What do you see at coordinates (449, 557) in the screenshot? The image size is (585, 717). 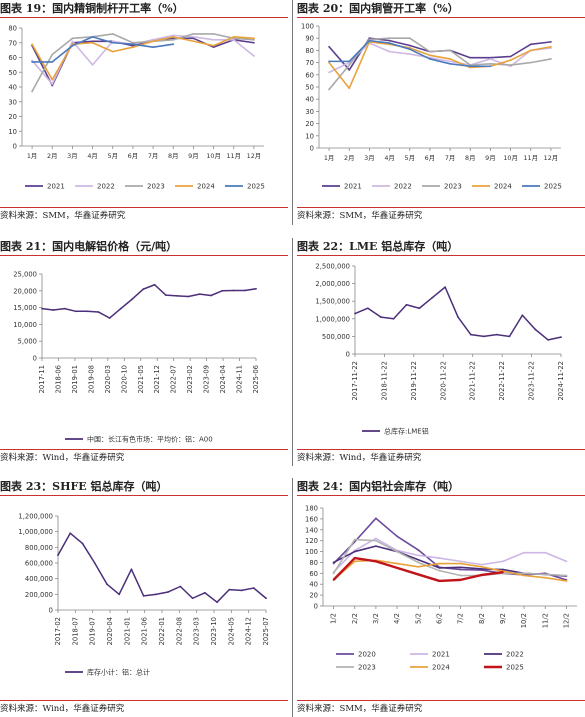 I see `series-line-2023` at bounding box center [449, 557].